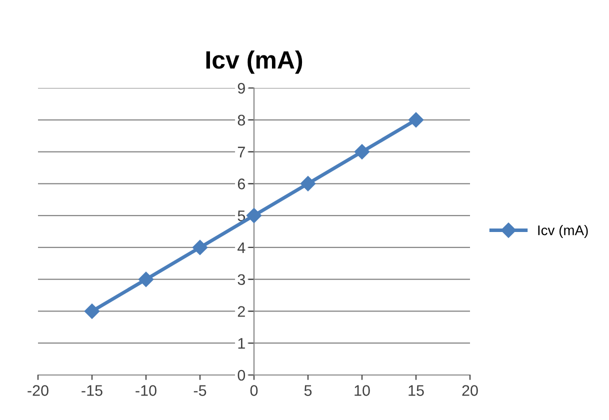 Image resolution: width=609 pixels, height=420 pixels. Describe the element at coordinates (242, 216) in the screenshot. I see `y-tick-label: 5` at that location.